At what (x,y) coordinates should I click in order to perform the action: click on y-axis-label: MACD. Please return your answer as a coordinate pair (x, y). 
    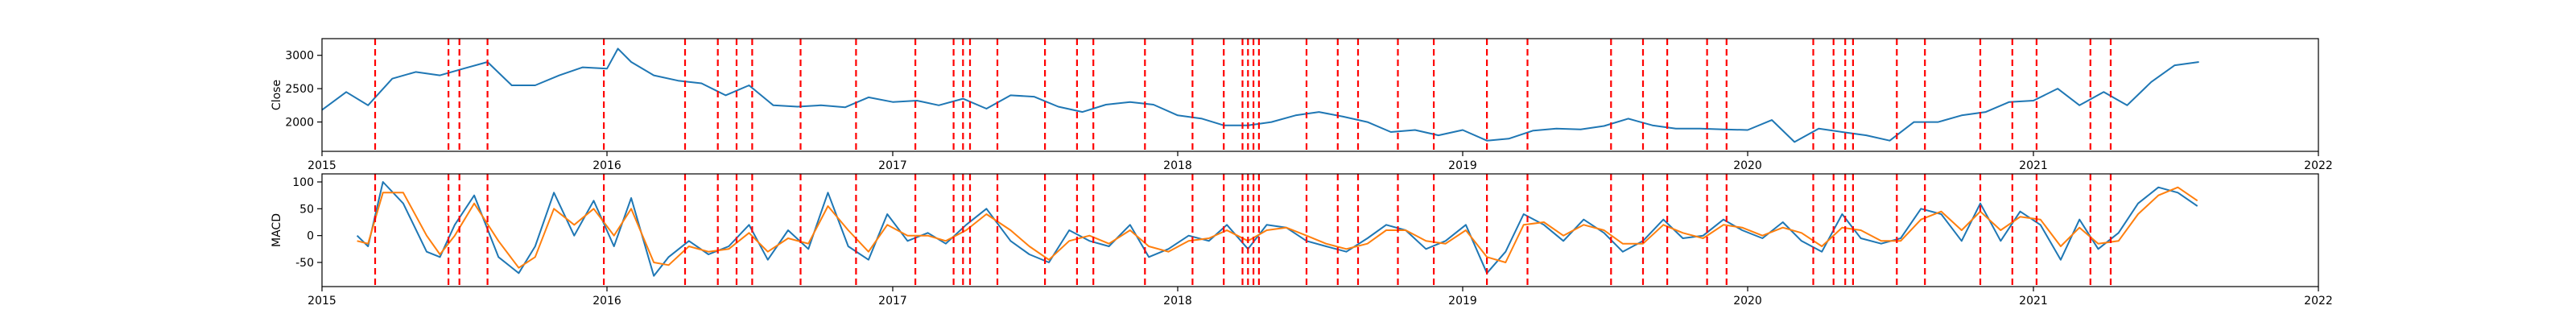
    Looking at the image, I should click on (276, 230).